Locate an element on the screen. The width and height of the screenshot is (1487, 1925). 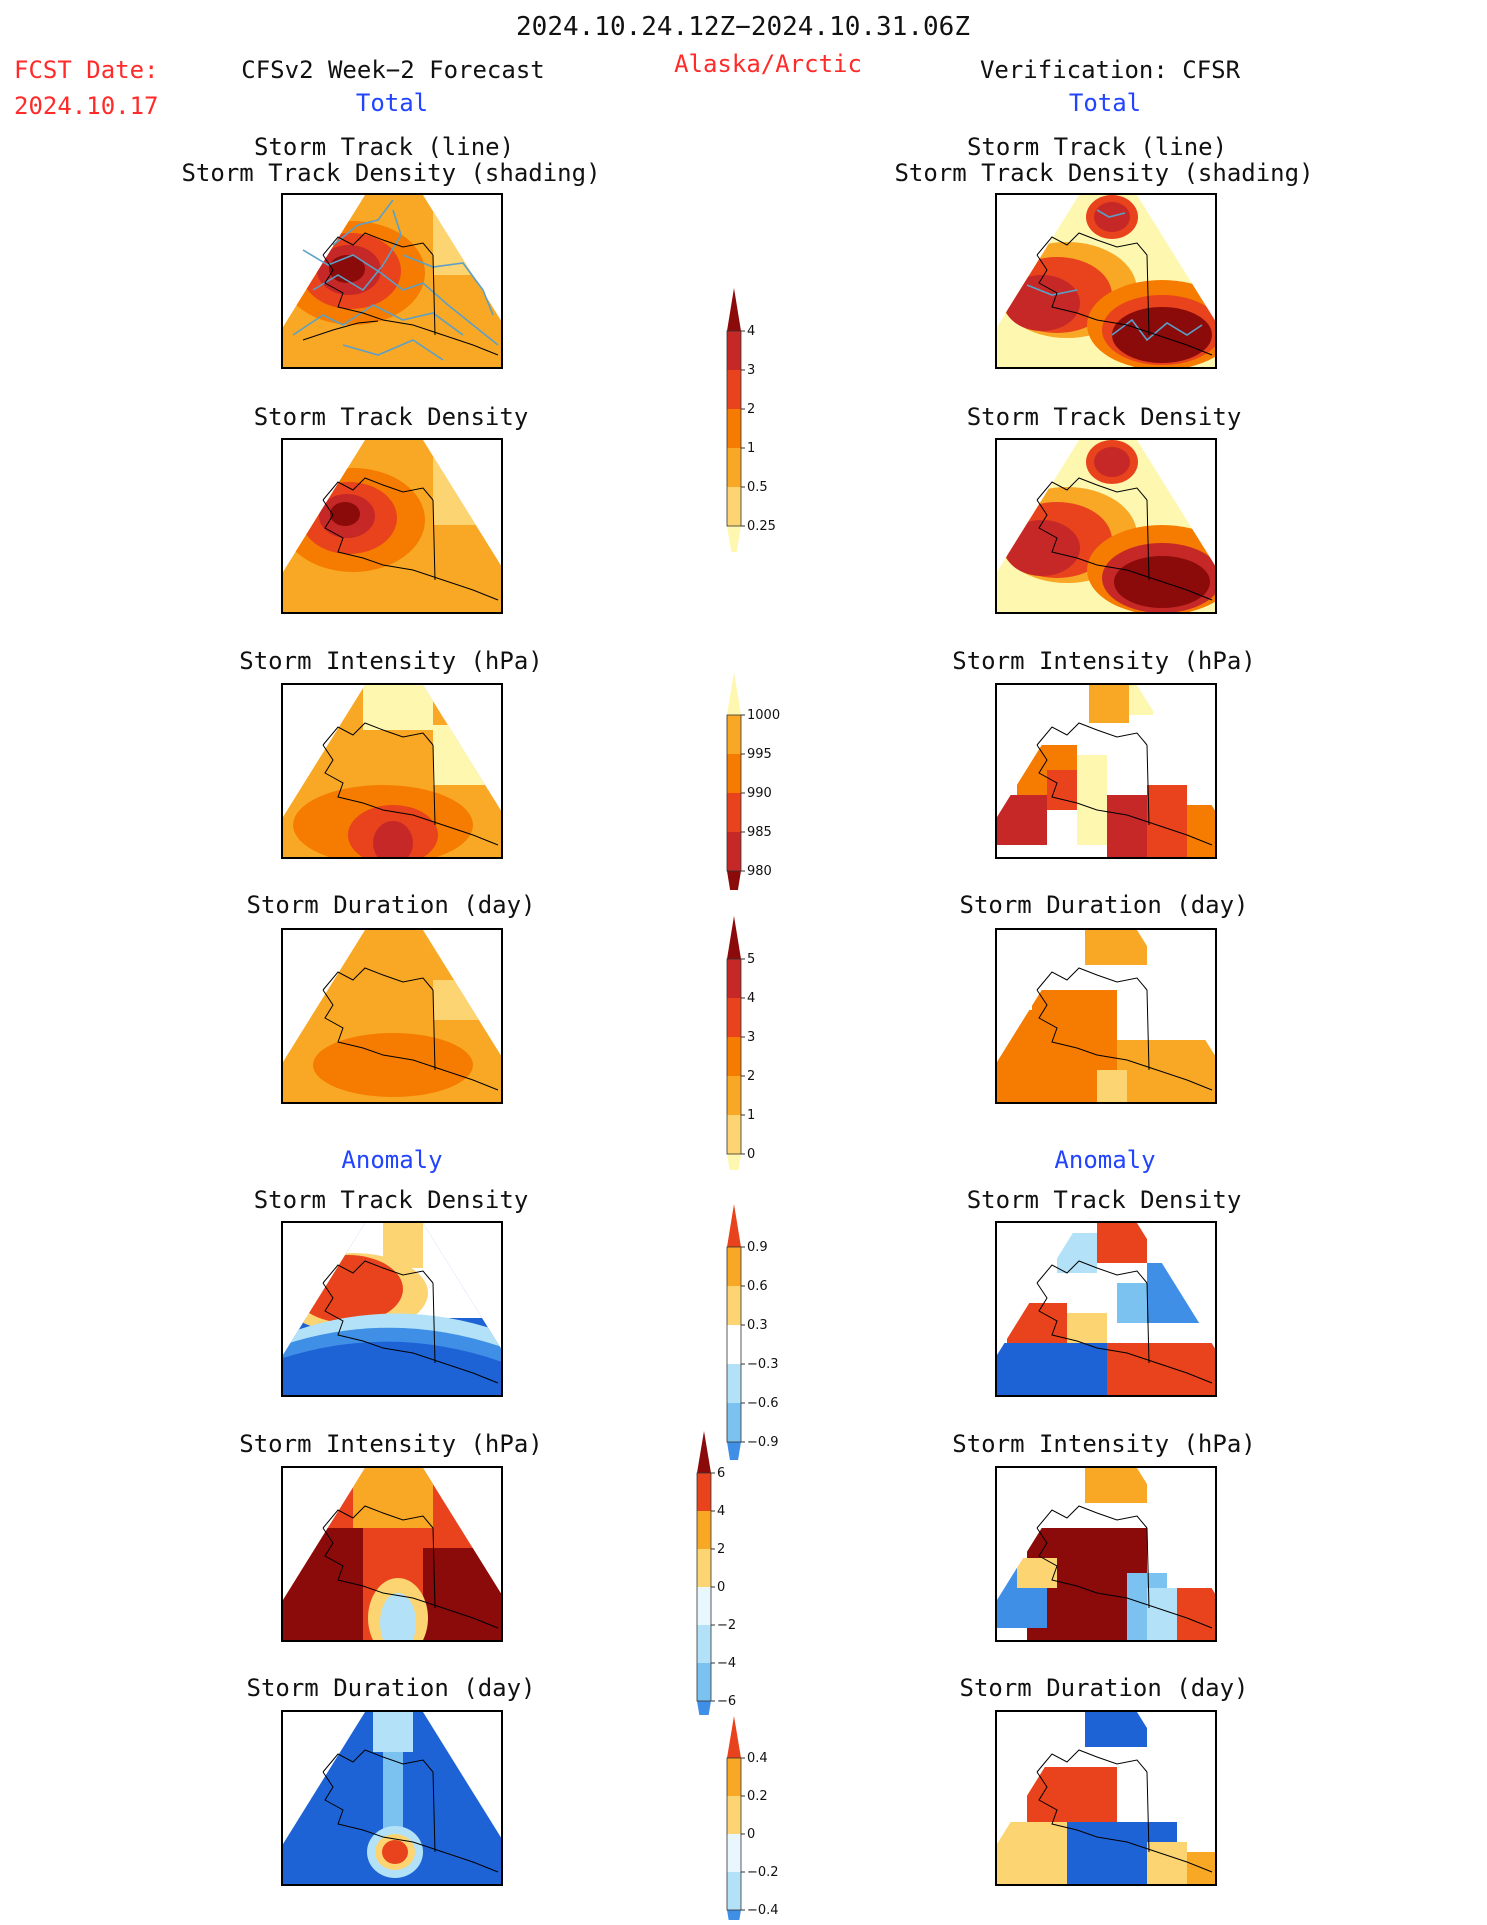
colorbar-tick-label: −0.2 is located at coordinates (763, 1872).